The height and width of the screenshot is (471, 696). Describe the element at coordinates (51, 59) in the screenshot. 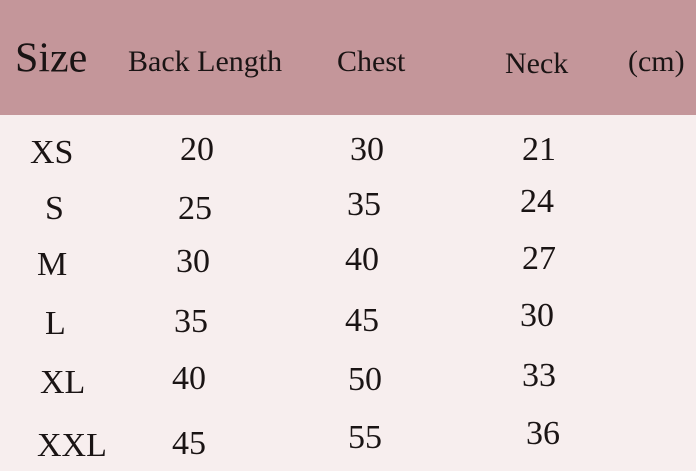

I see `header-cell: Size` at that location.